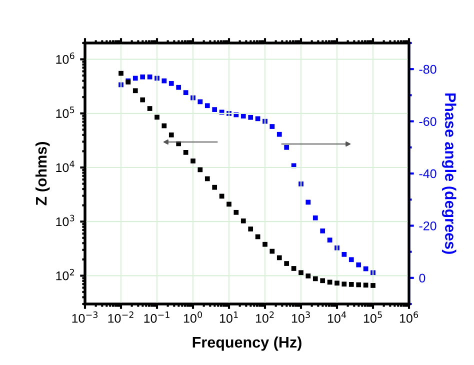 Image resolution: width=474 pixels, height=365 pixels. Describe the element at coordinates (229, 317) in the screenshot. I see `x-tick-label: 10$^{1}$` at that location.